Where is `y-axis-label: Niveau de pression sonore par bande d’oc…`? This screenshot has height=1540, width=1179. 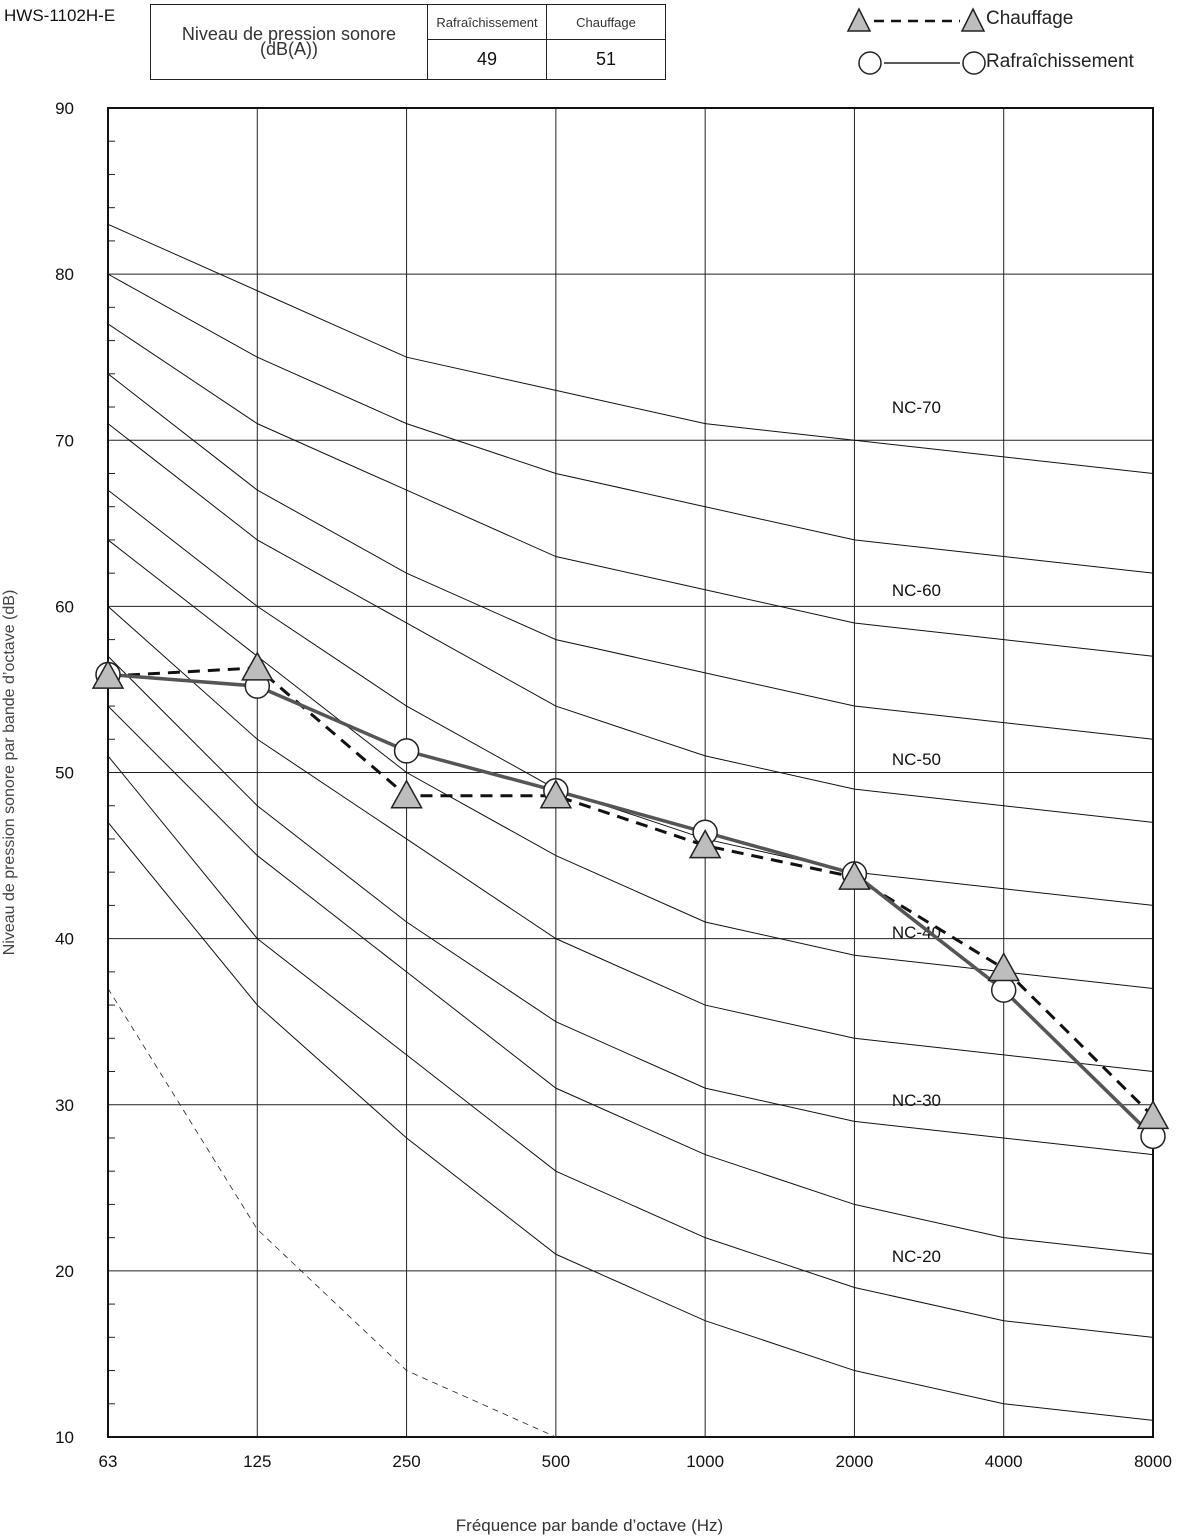 y-axis-label: Niveau de pression sonore par bande d’oc… is located at coordinates (9, 773).